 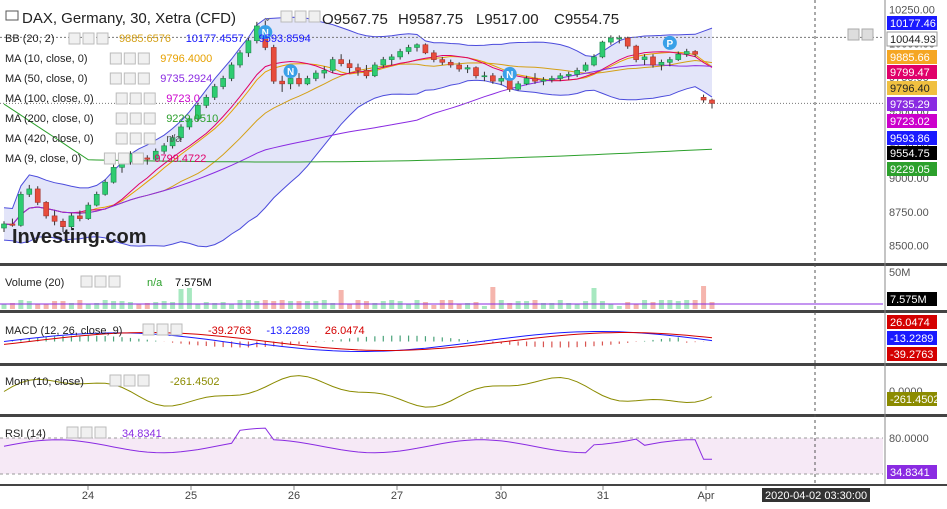 I want to click on indicator-label: MA (10, close, 0), so click(x=46, y=59).